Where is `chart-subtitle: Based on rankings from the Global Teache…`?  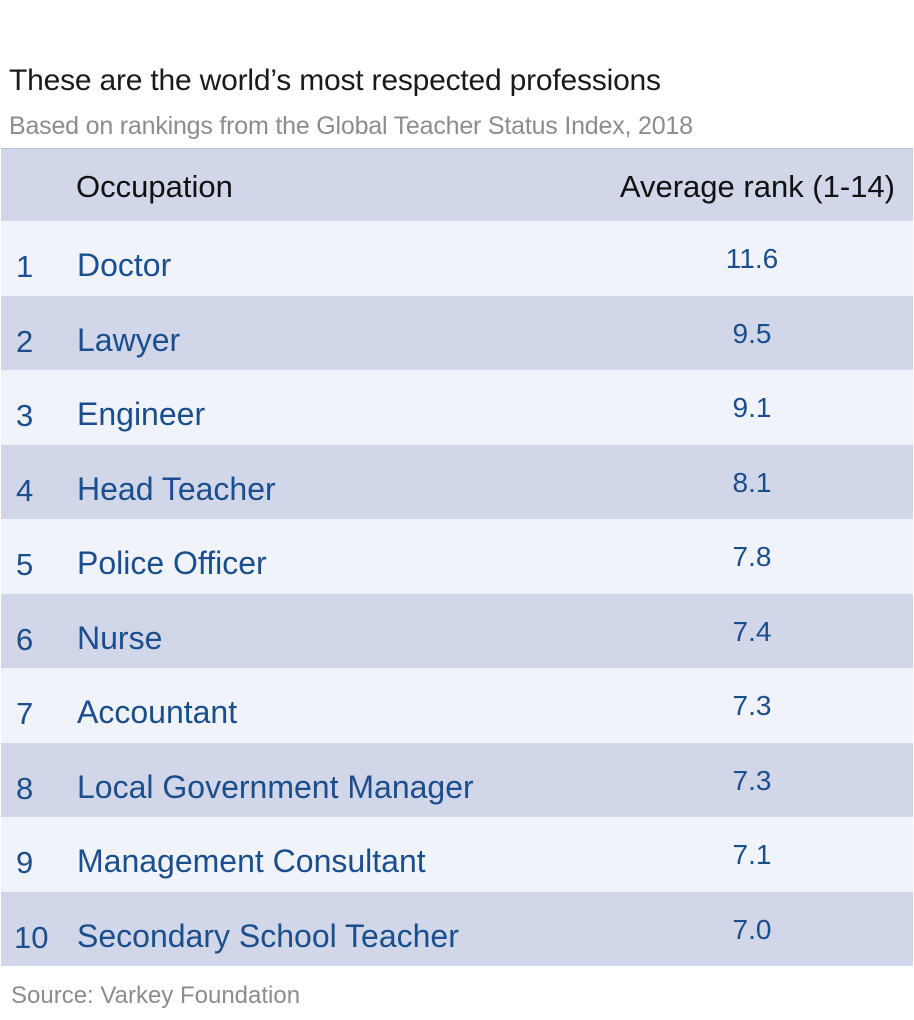
chart-subtitle: Based on rankings from the Global Teache… is located at coordinates (351, 126).